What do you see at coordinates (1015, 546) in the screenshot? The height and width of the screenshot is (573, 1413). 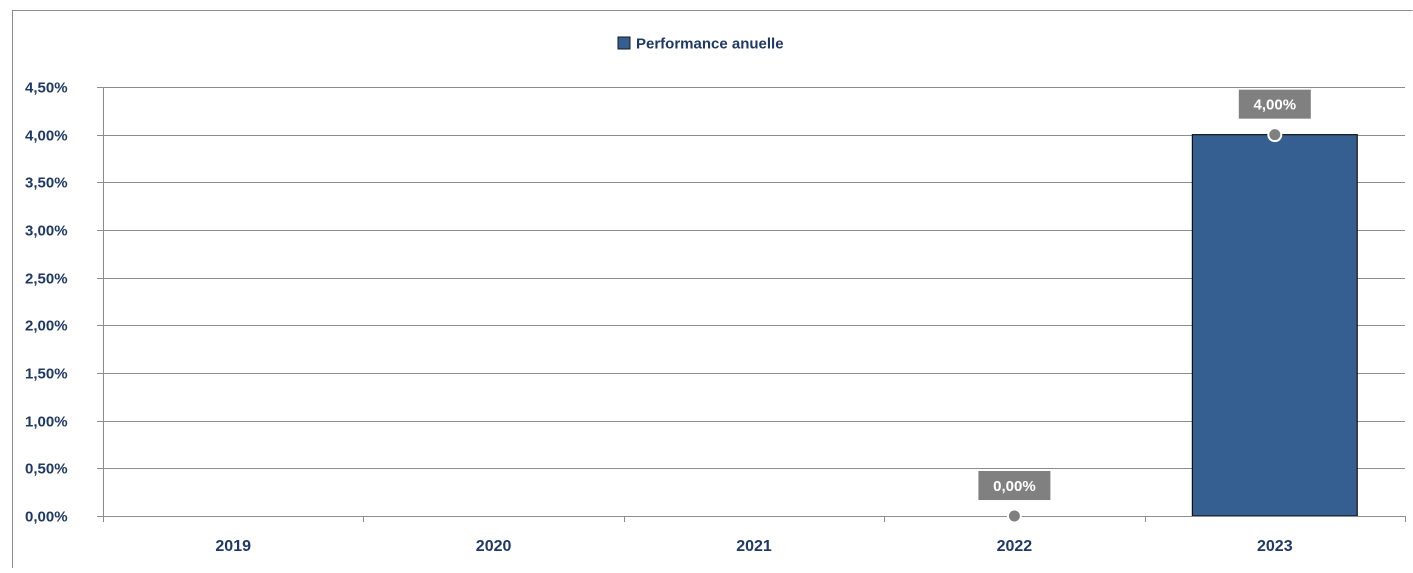 I see `x-tick-label: 2022` at bounding box center [1015, 546].